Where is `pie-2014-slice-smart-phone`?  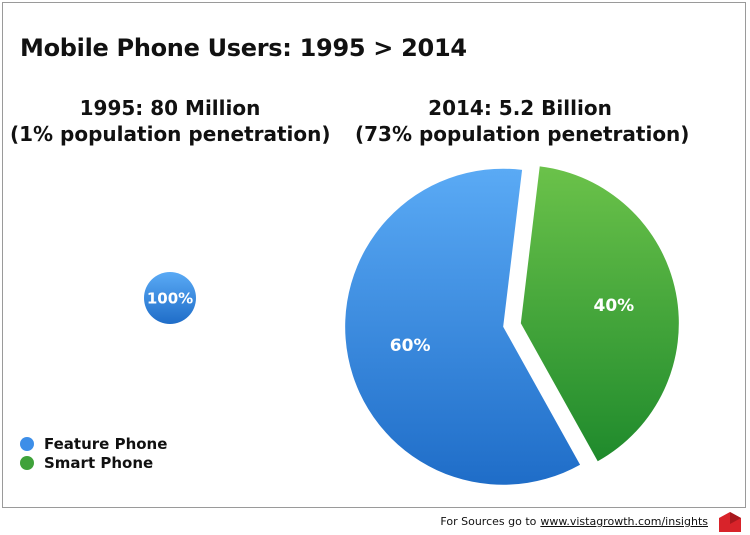
pie-2014-slice-smart-phone is located at coordinates (599, 314).